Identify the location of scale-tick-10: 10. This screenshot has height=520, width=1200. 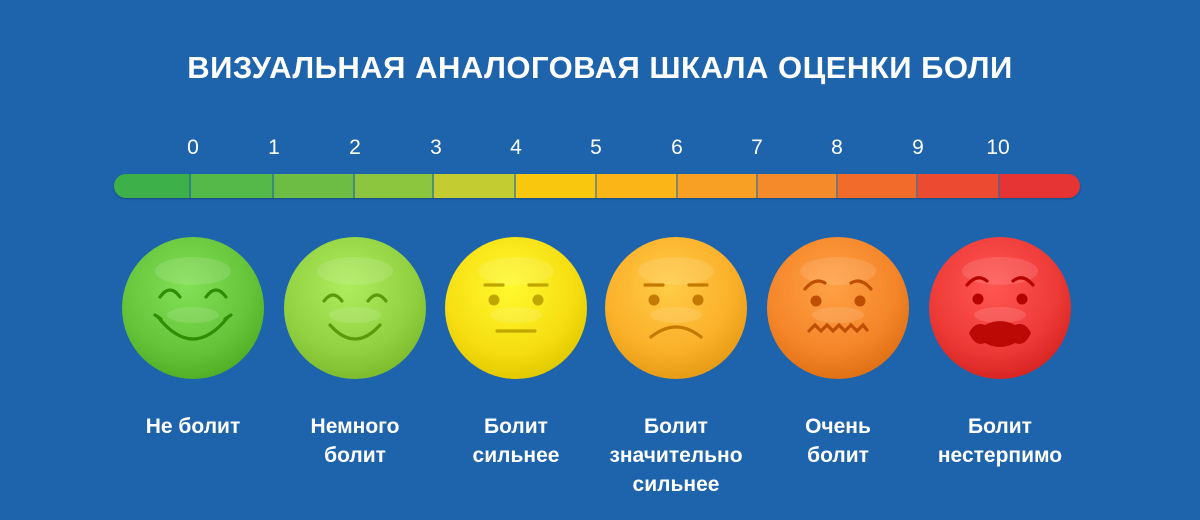
(998, 147).